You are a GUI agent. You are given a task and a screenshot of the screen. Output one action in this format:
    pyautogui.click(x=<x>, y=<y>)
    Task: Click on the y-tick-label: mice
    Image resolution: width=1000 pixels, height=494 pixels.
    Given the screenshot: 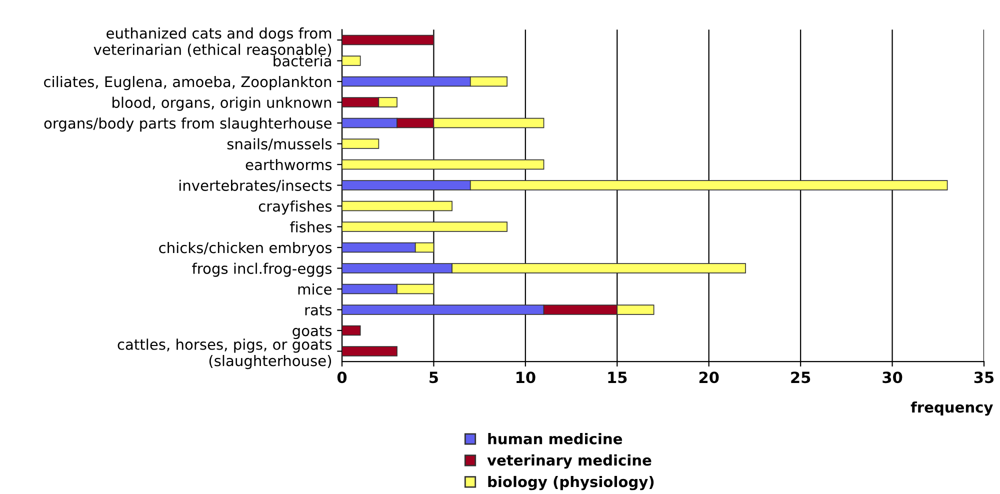 What is the action you would take?
    pyautogui.click(x=315, y=289)
    